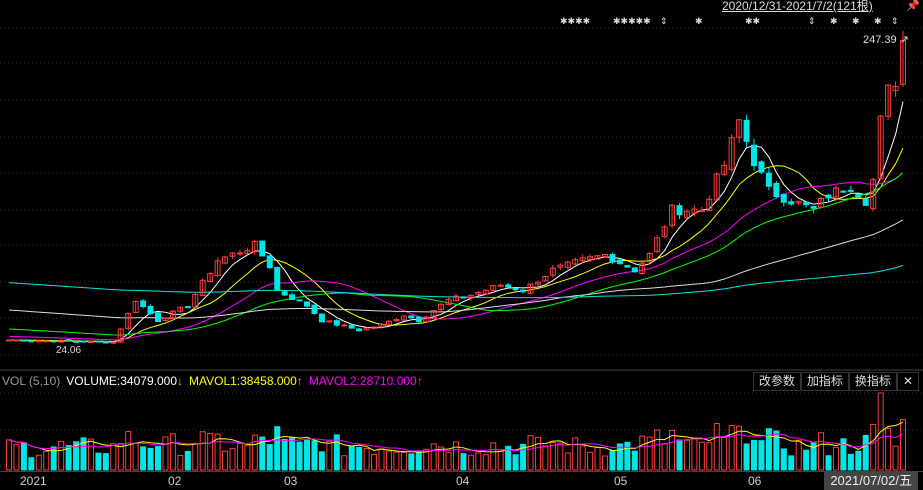 The width and height of the screenshot is (923, 490). What do you see at coordinates (575, 21) in the screenshot?
I see `event-mark: ✱✱✱✱` at bounding box center [575, 21].